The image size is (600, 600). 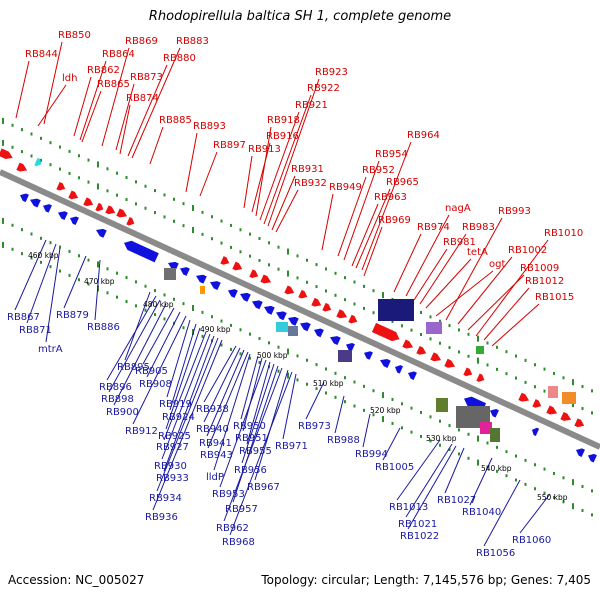 What do you see at coordinates (459, 242) in the screenshot?
I see `forward-gene-label: RB981` at bounding box center [459, 242].